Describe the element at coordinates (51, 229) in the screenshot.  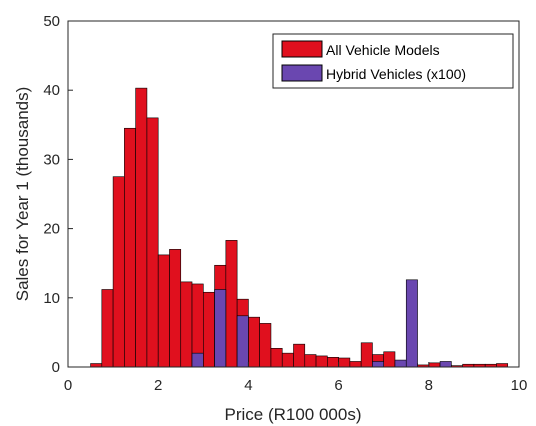
I see `y-tick-label: 20` at that location.